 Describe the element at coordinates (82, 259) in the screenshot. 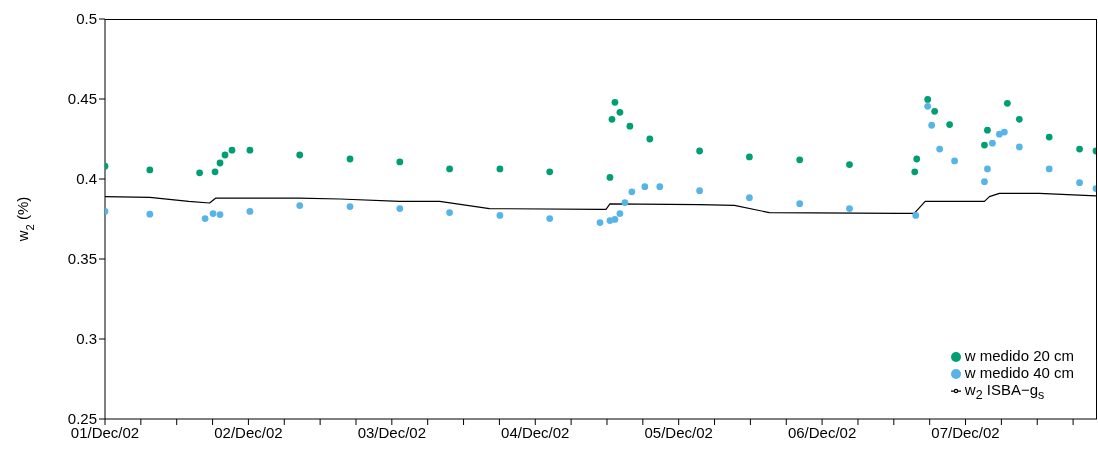

I see `y-tick-label: 0.35` at that location.